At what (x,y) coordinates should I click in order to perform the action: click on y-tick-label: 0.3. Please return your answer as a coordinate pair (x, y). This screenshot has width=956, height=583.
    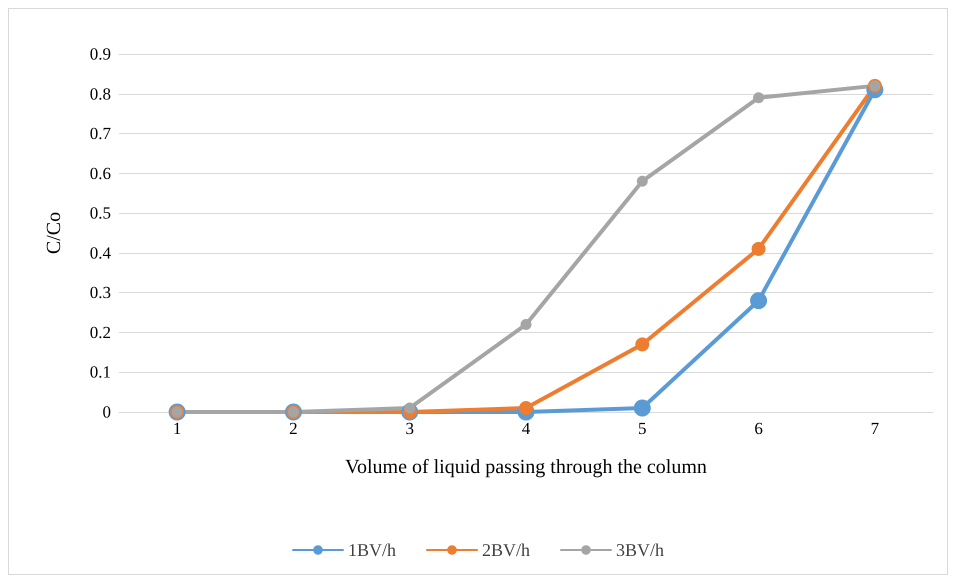
    Looking at the image, I should click on (100, 292).